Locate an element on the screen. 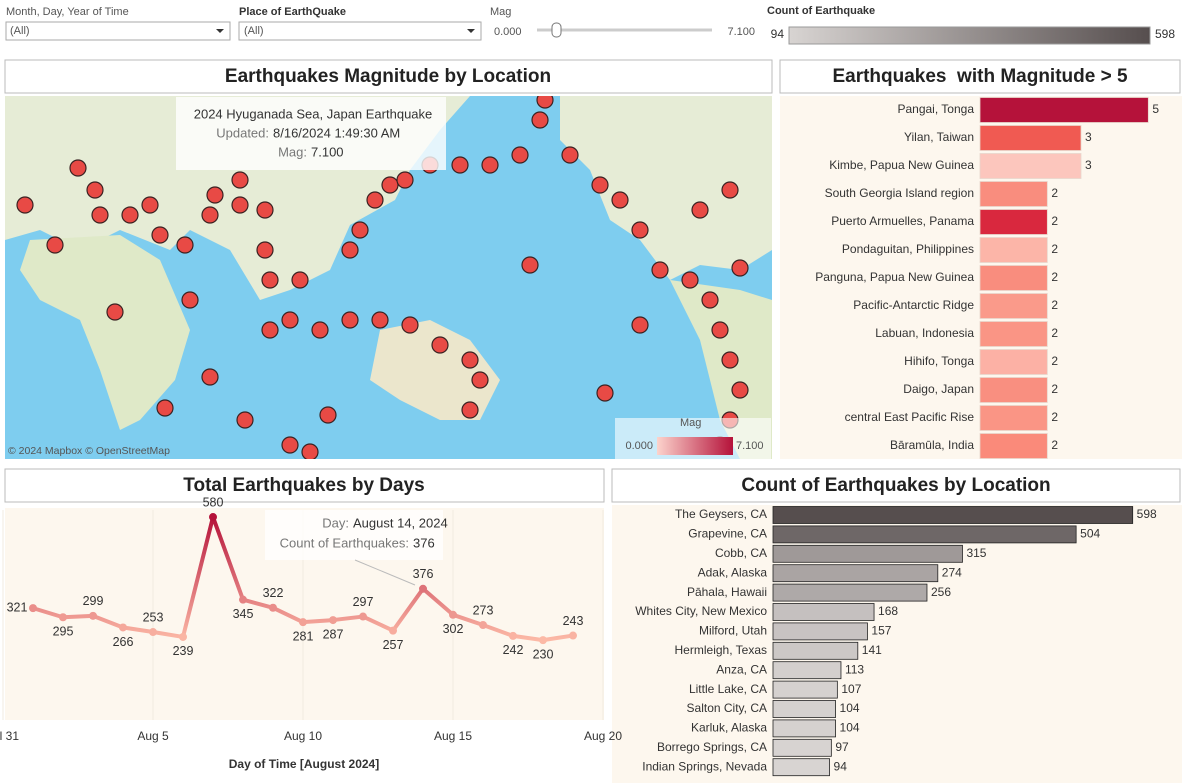 The image size is (1182, 783). category-label: Kimbe, Papua New Guinea is located at coordinates (901, 165).